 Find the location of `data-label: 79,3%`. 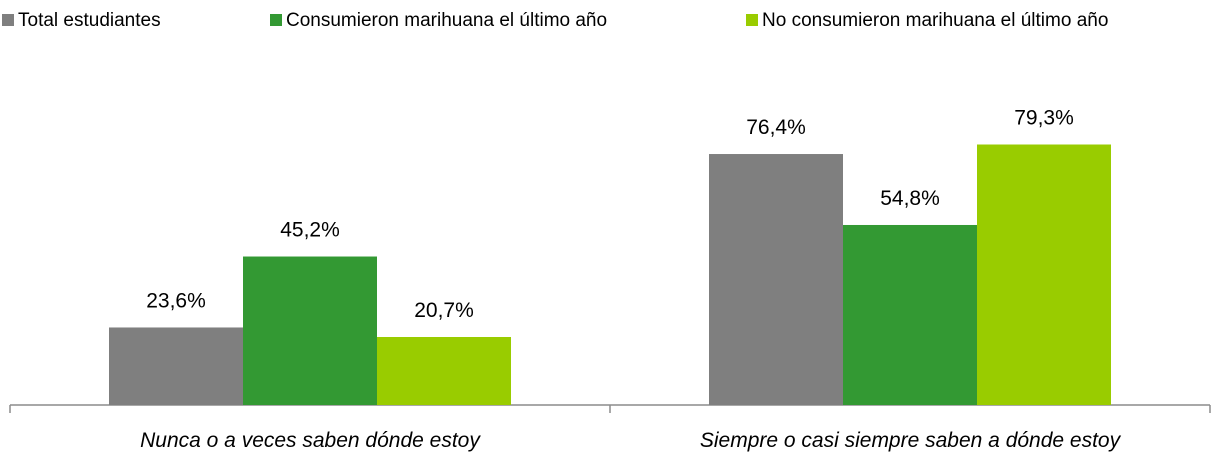

data-label: 79,3% is located at coordinates (1044, 117).